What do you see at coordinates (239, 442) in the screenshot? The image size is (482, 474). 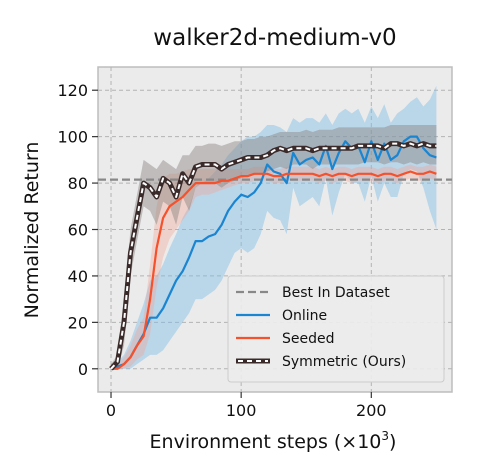 I see `x-axis-label-text: Environment steps` at bounding box center [239, 442].